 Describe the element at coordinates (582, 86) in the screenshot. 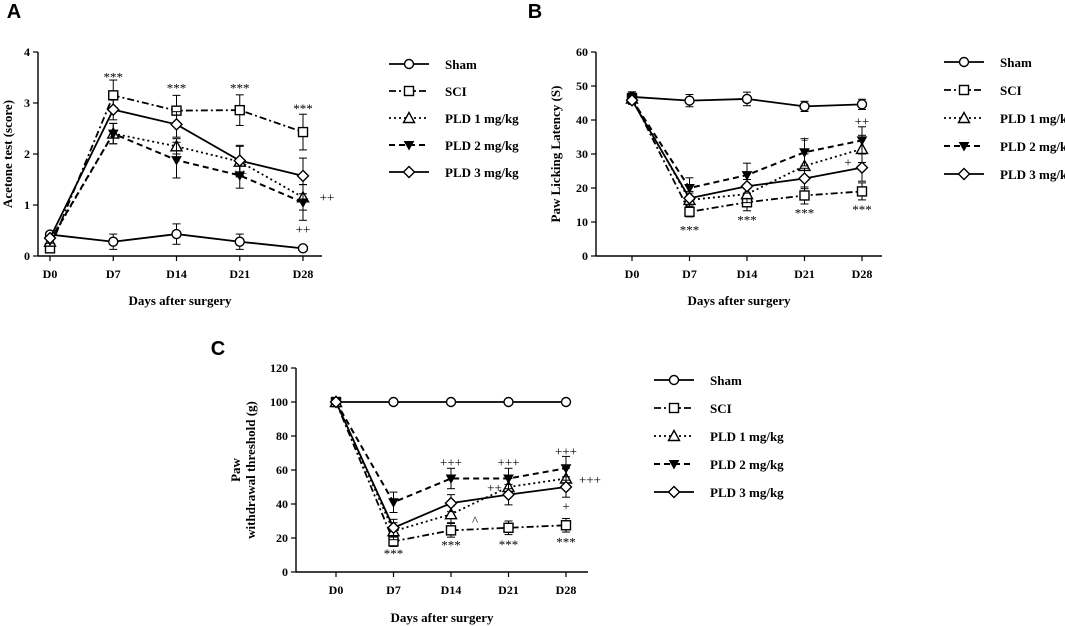

I see `y-tick-label: 50` at that location.